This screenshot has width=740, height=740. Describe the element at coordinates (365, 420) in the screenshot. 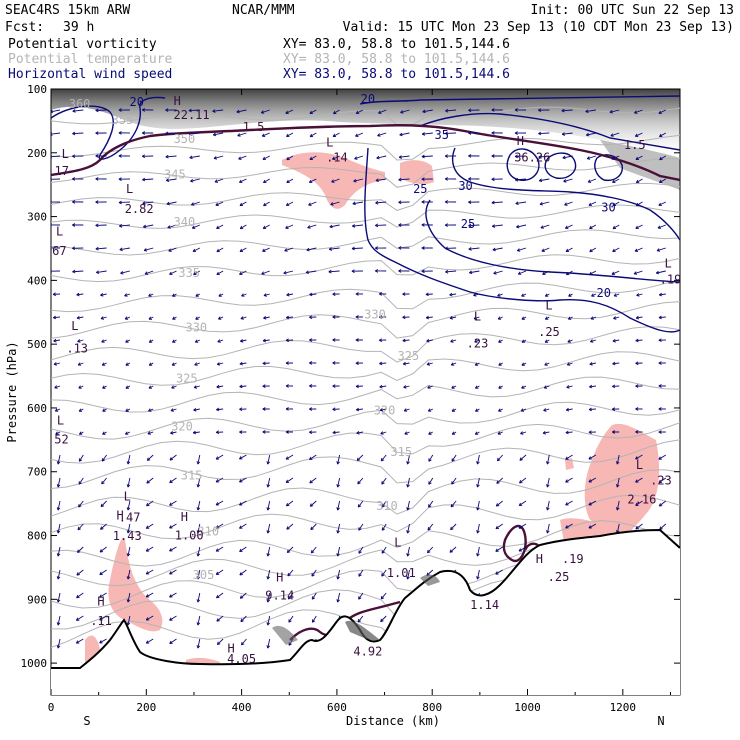

I see `theta-contour` at that location.